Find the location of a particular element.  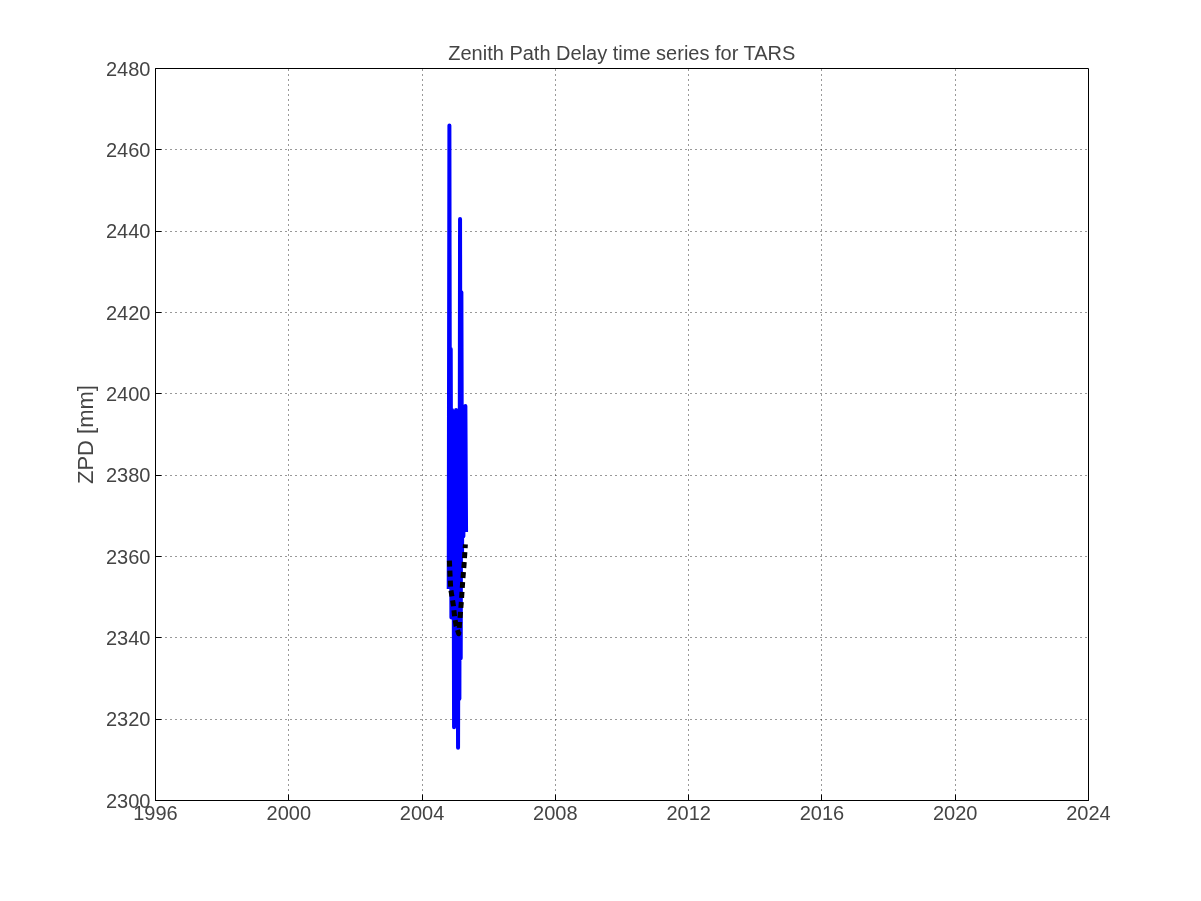

x-tick-label: 2020 is located at coordinates (955, 812).